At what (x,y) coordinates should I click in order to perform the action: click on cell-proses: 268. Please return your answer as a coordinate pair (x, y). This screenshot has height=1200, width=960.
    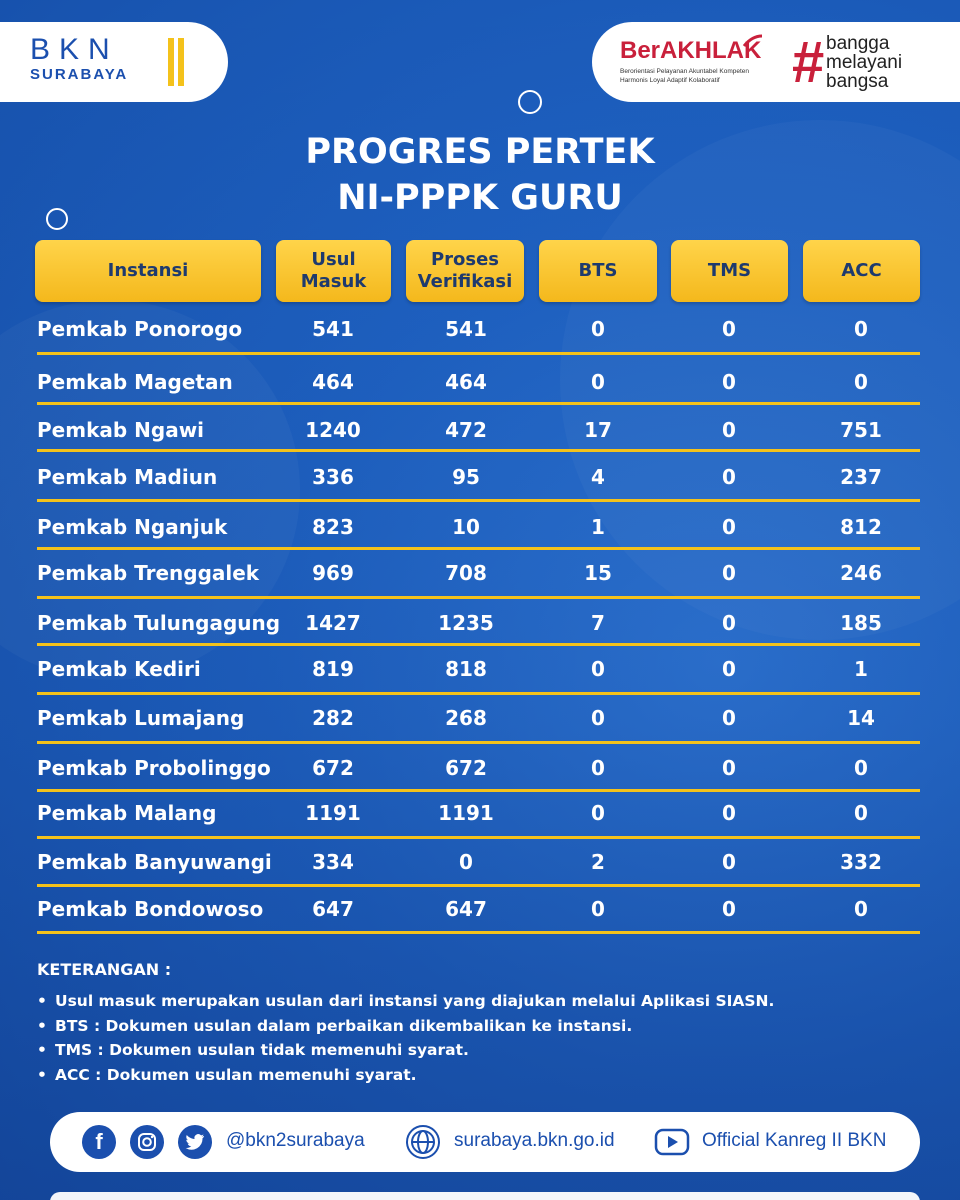
    Looking at the image, I should click on (466, 718).